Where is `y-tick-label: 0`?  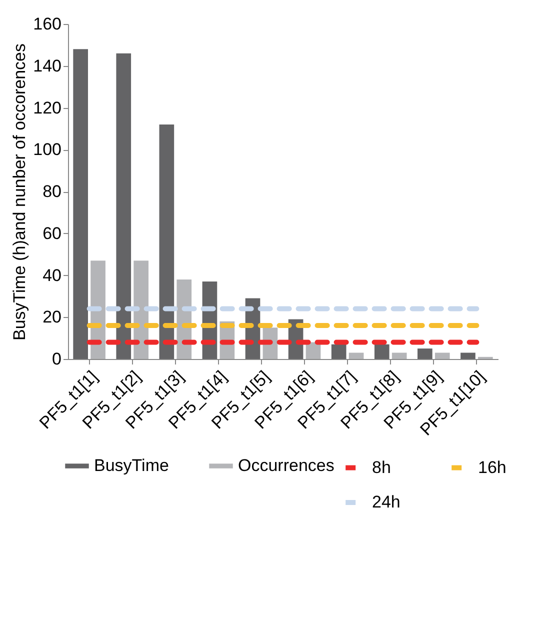
y-tick-label: 0 is located at coordinates (57, 359).